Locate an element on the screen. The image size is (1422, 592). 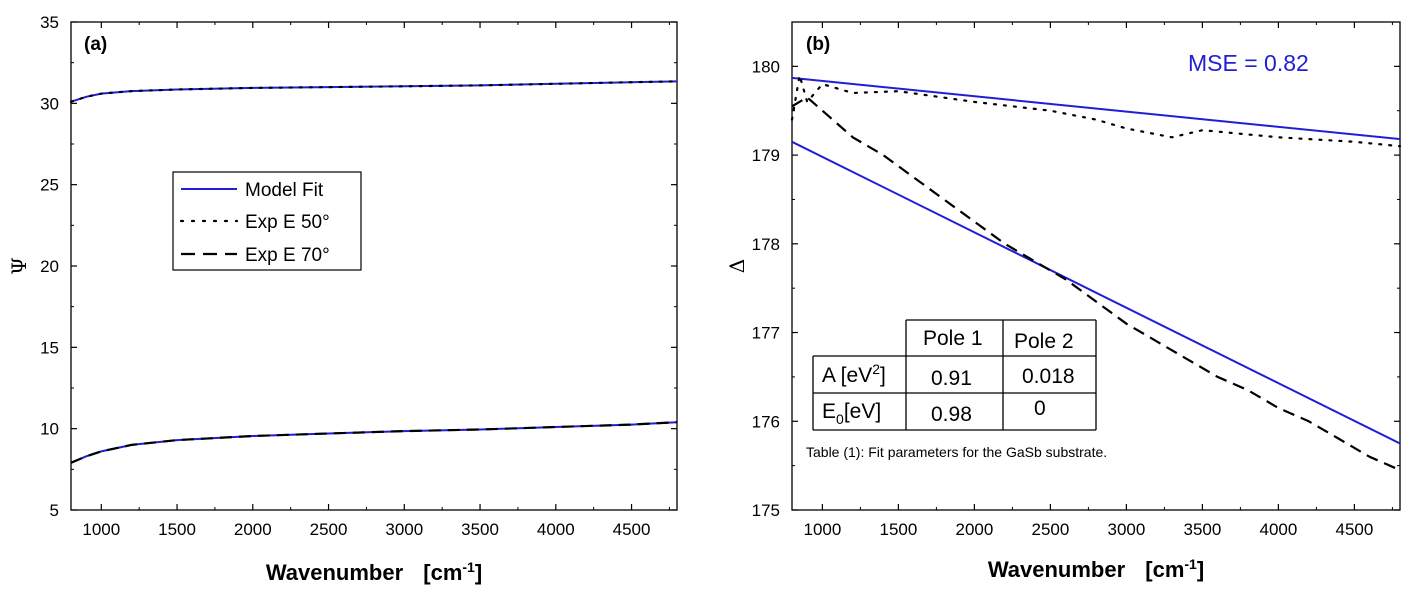
panel-b-x-tick-label: 2500 is located at coordinates (1050, 529).